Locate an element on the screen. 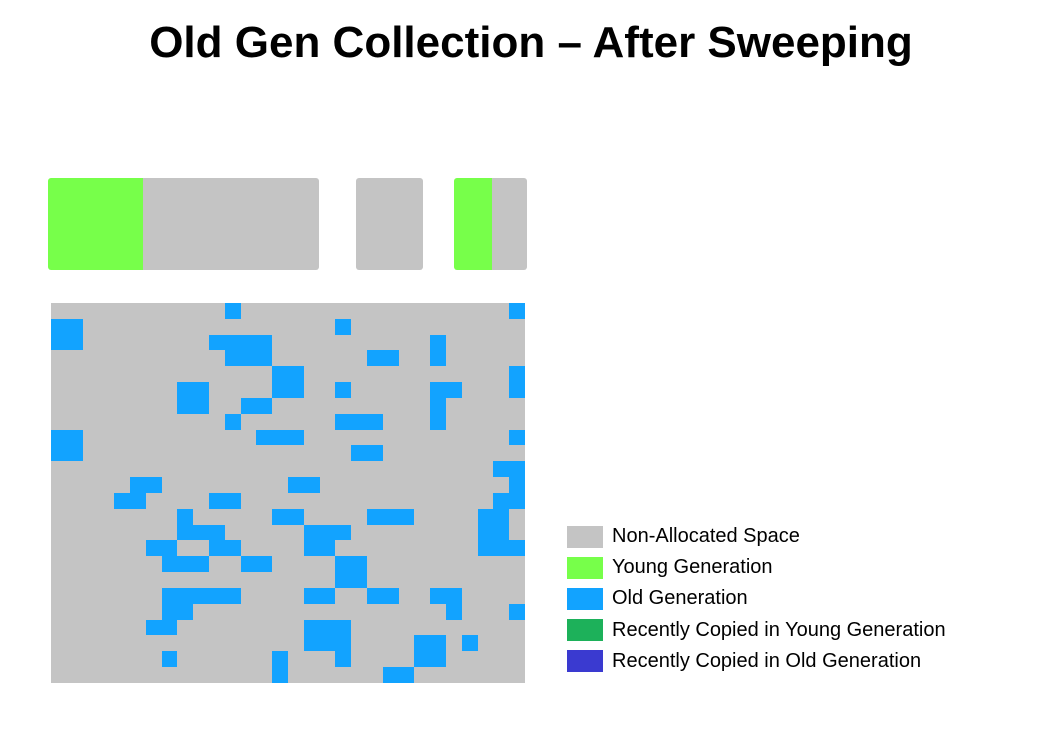  eden-space is located at coordinates (183, 224).